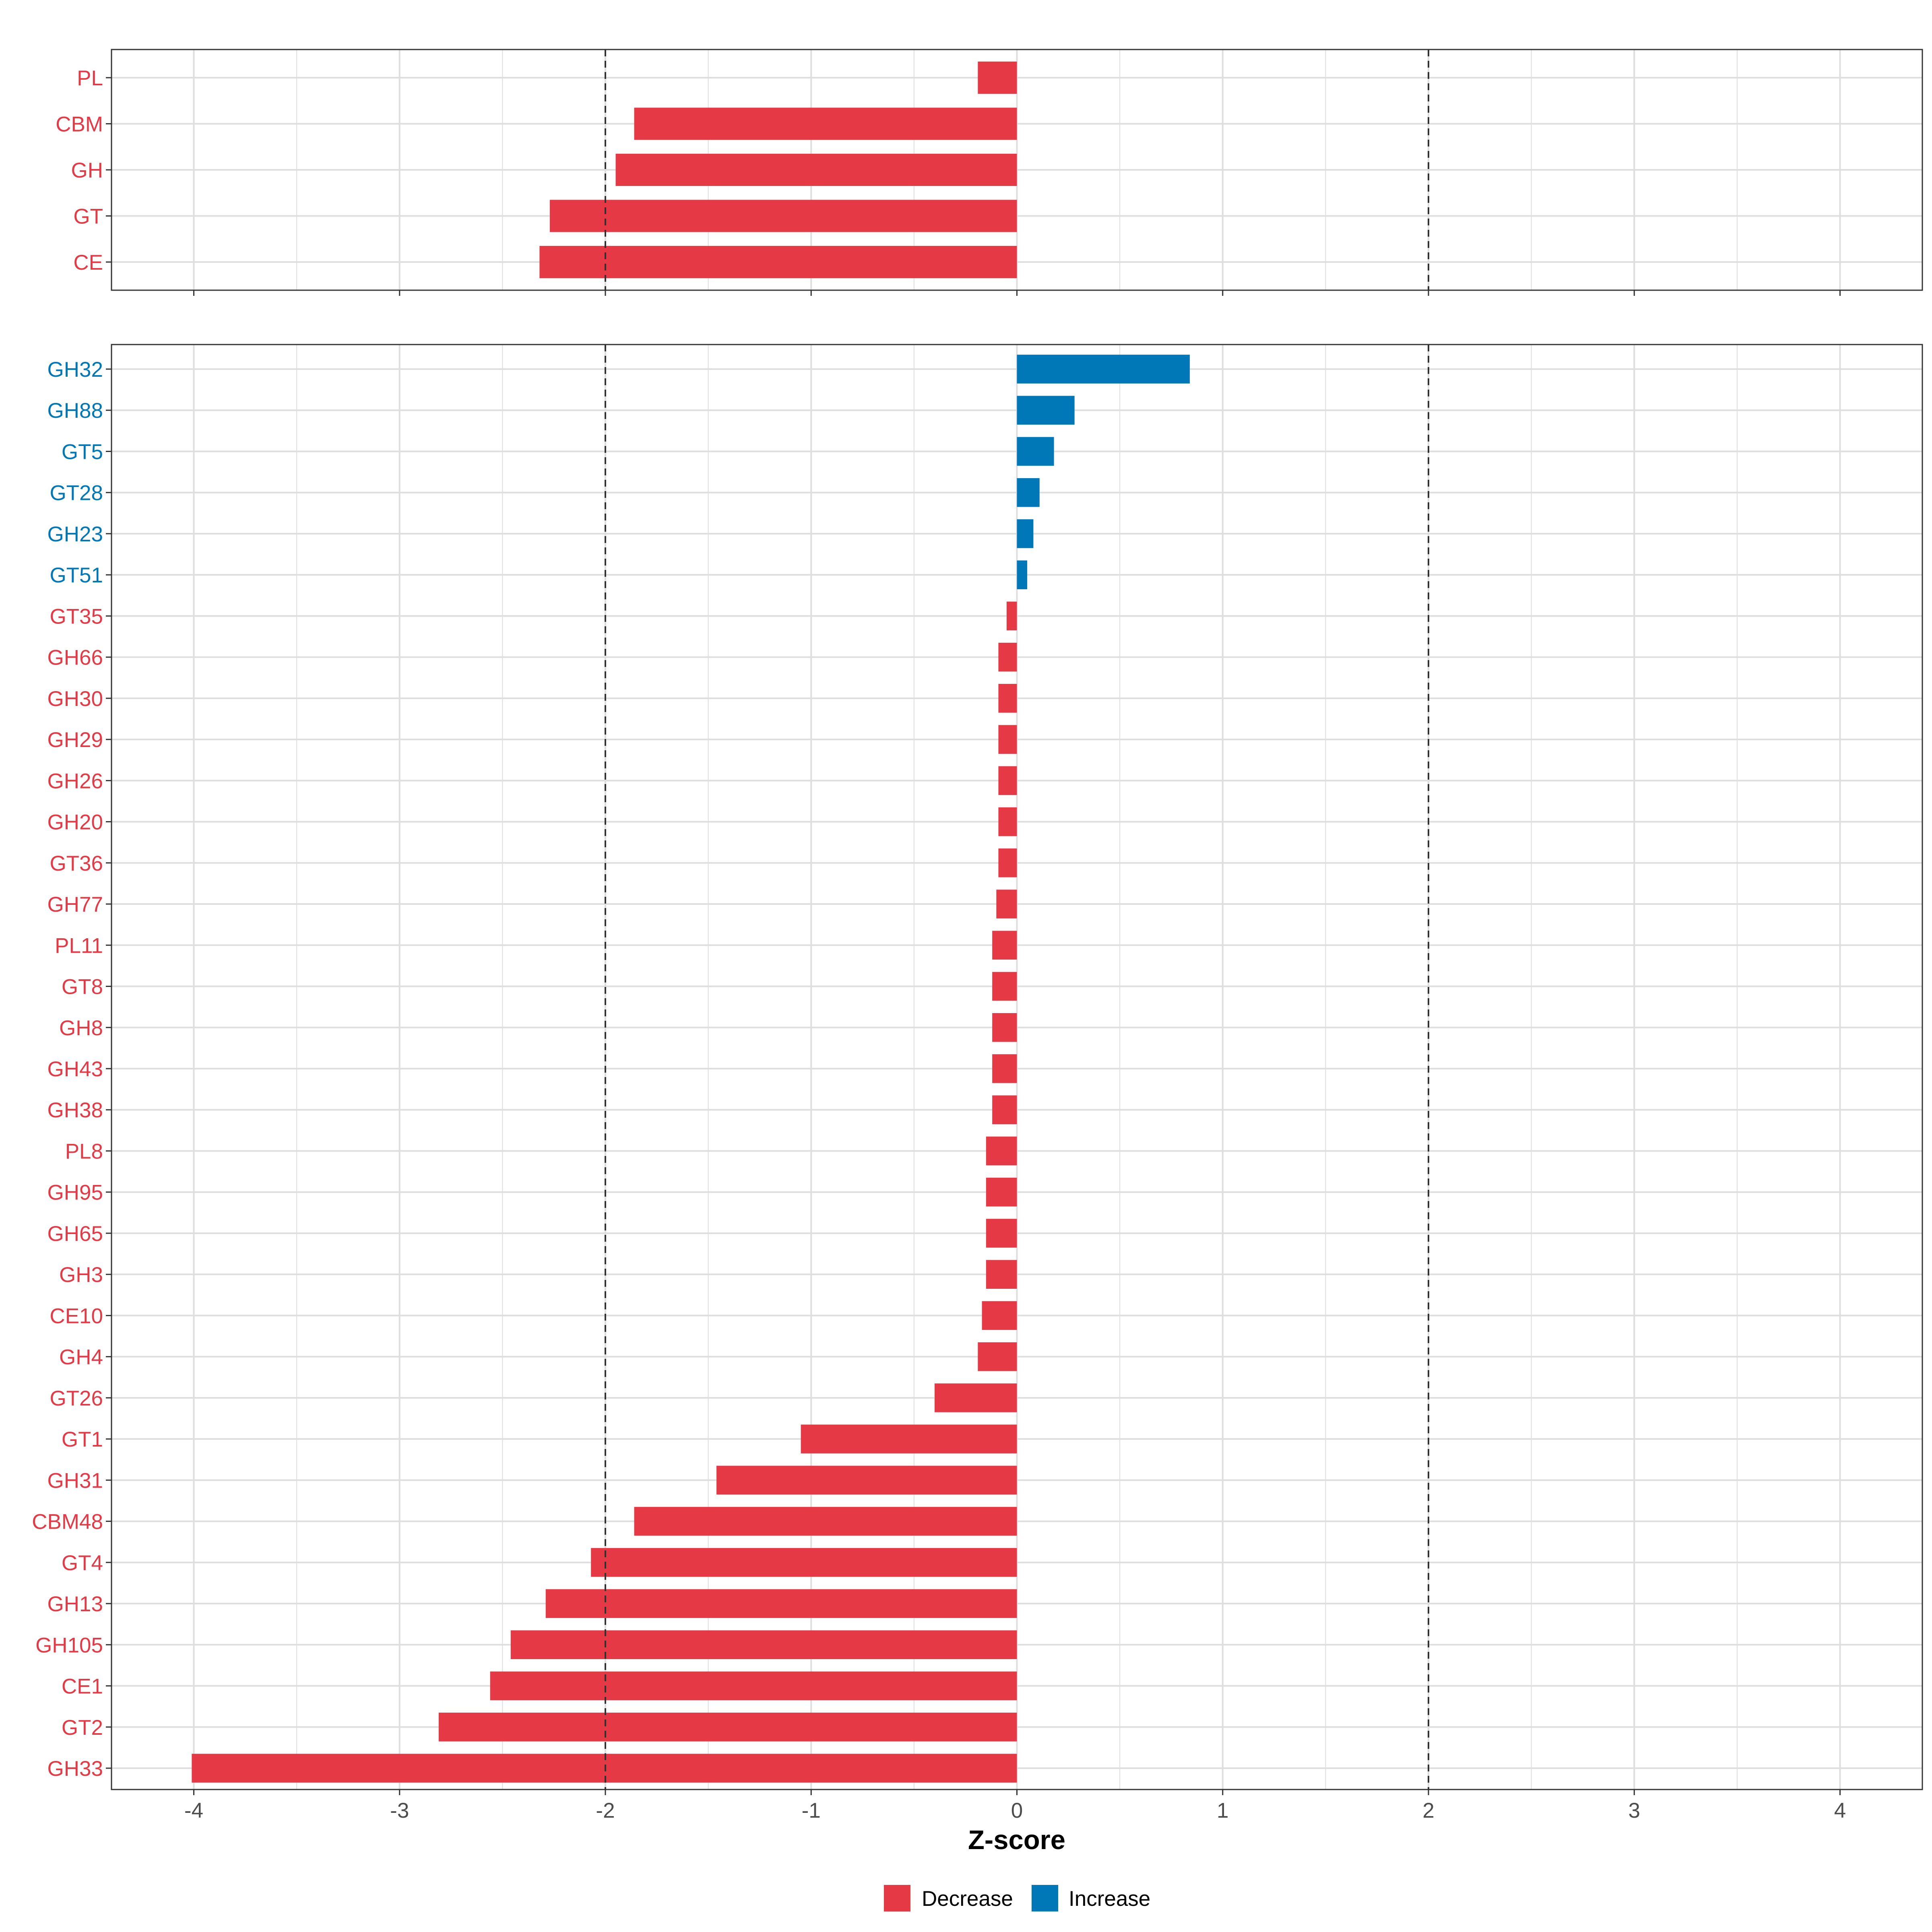 This screenshot has height=1932, width=1932. I want to click on bar-gt35, so click(1011, 616).